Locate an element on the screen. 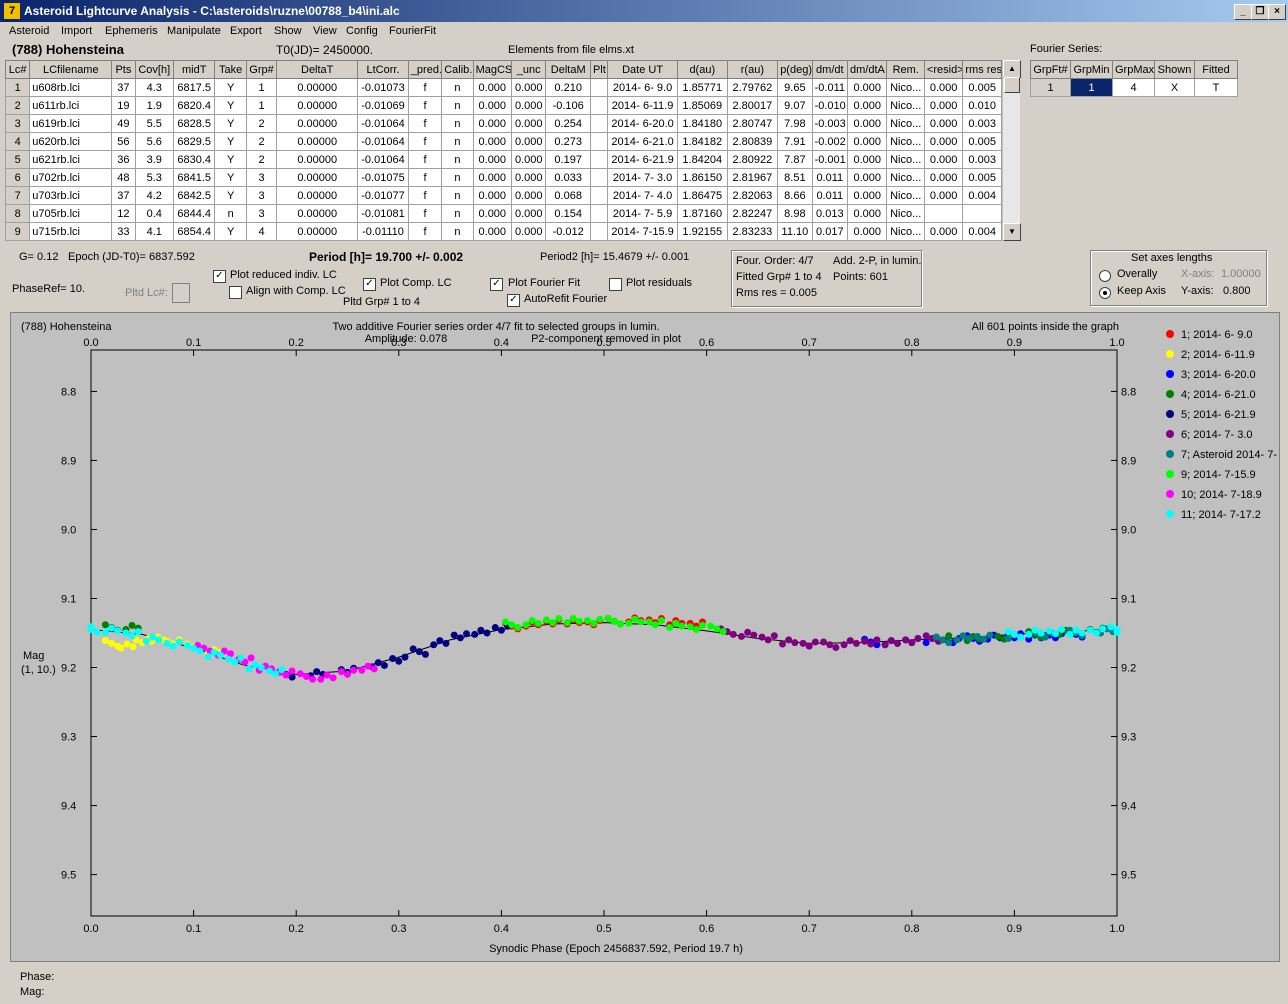 This screenshot has height=1004, width=1288. lc-cell: 5.5 is located at coordinates (154, 123).